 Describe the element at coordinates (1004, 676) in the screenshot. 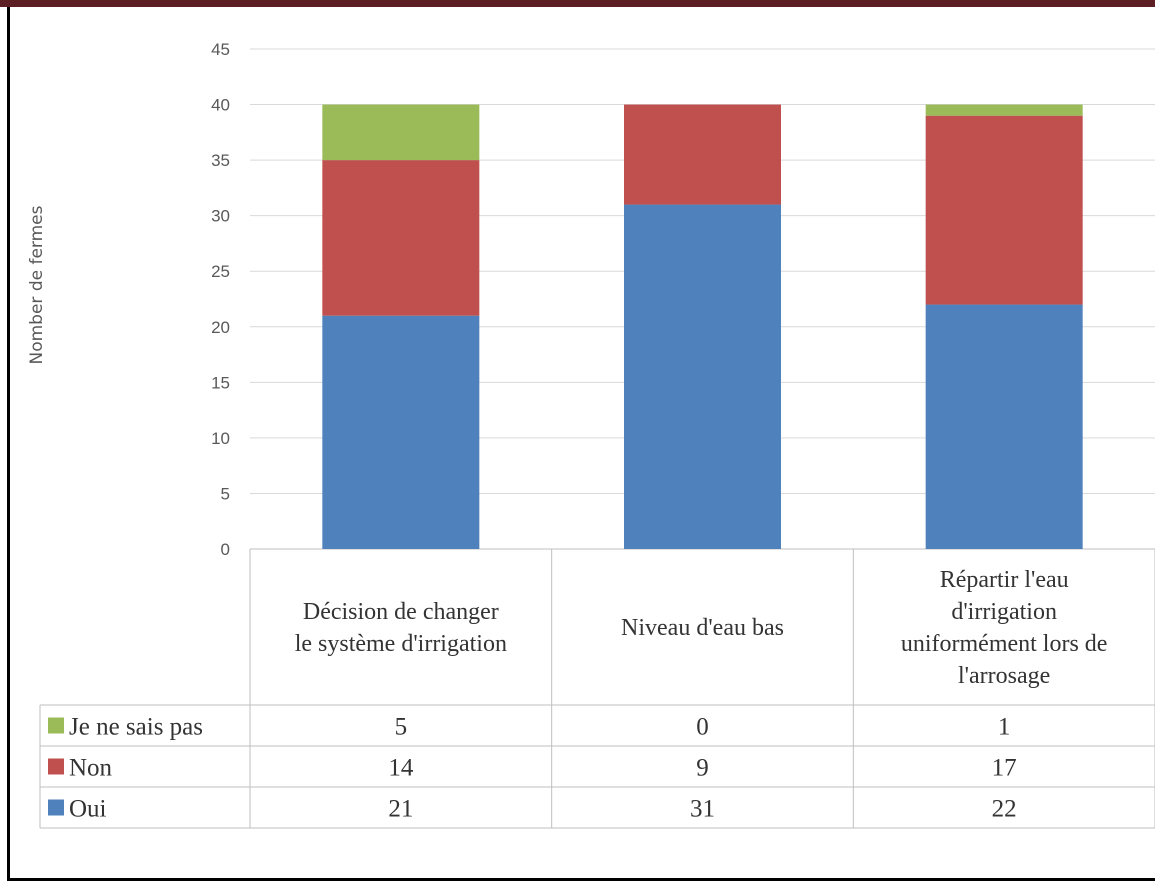

I see `x-category-label-line: l'arrosage` at that location.